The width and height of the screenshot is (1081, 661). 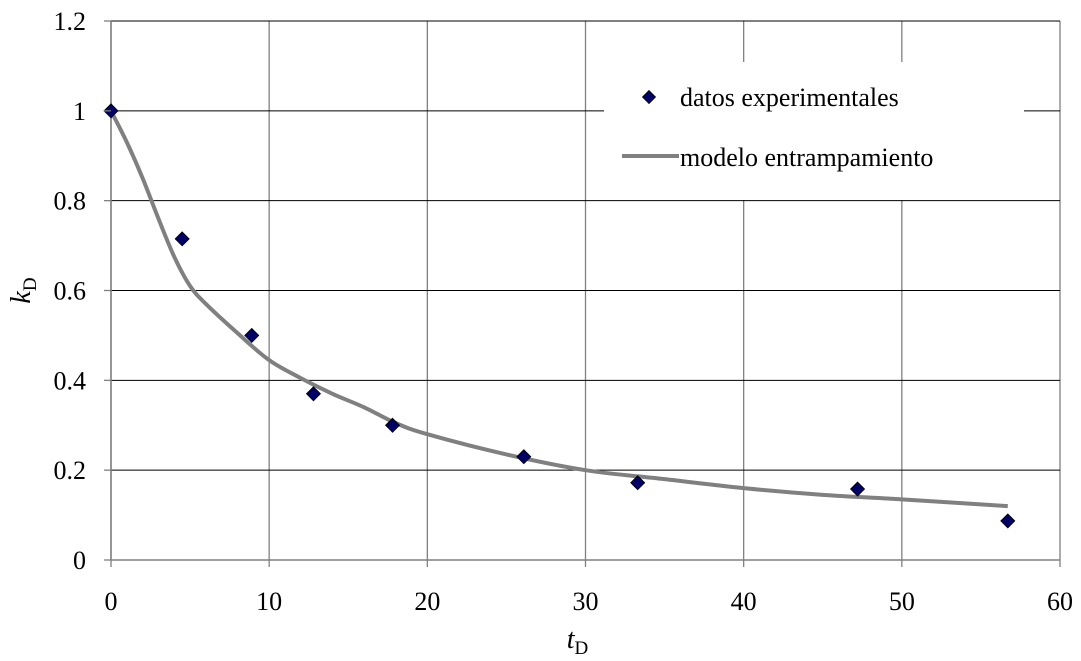 I want to click on y-tick-label: 0.8, so click(x=70, y=201).